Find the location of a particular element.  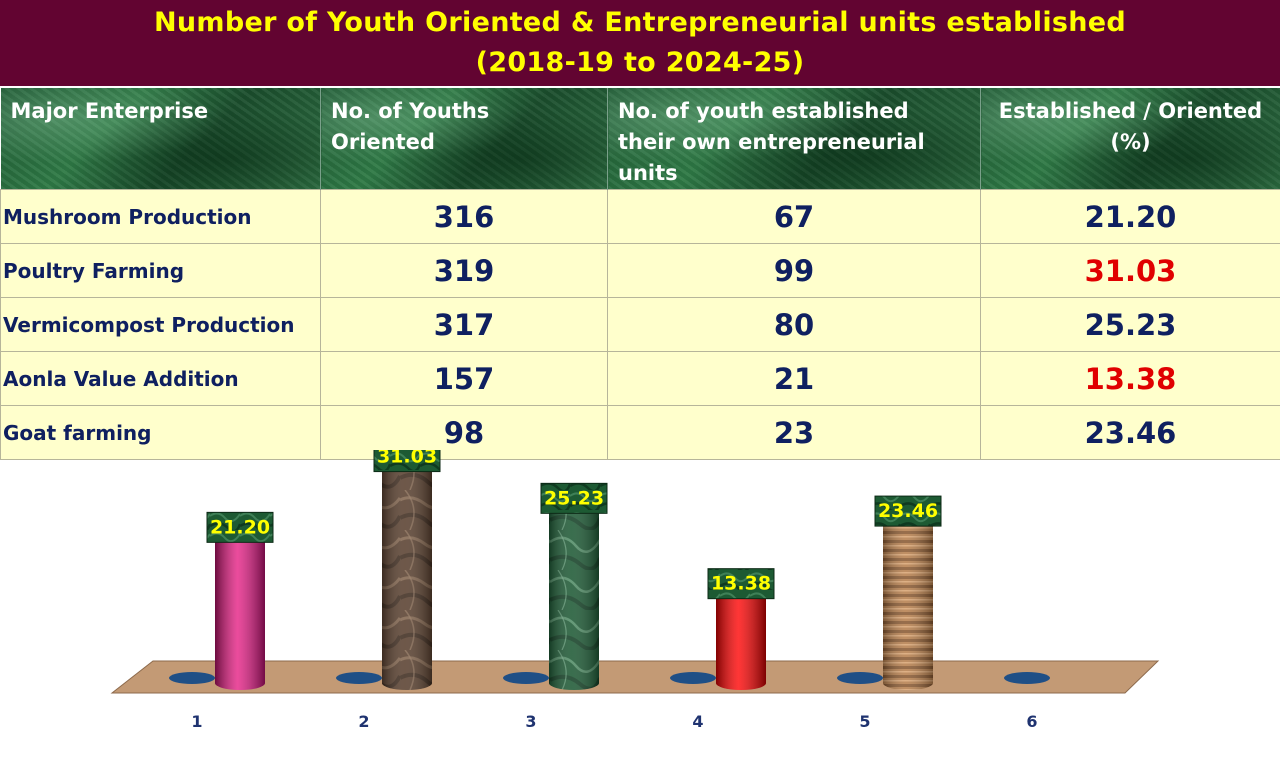

cell-oriented: 316 is located at coordinates (464, 216).